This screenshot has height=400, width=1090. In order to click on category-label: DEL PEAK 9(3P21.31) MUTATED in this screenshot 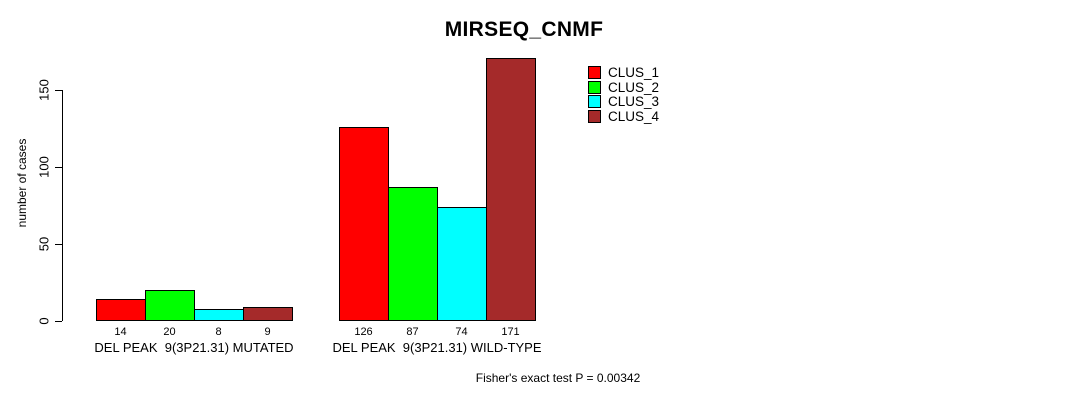, I will do `click(194, 347)`.